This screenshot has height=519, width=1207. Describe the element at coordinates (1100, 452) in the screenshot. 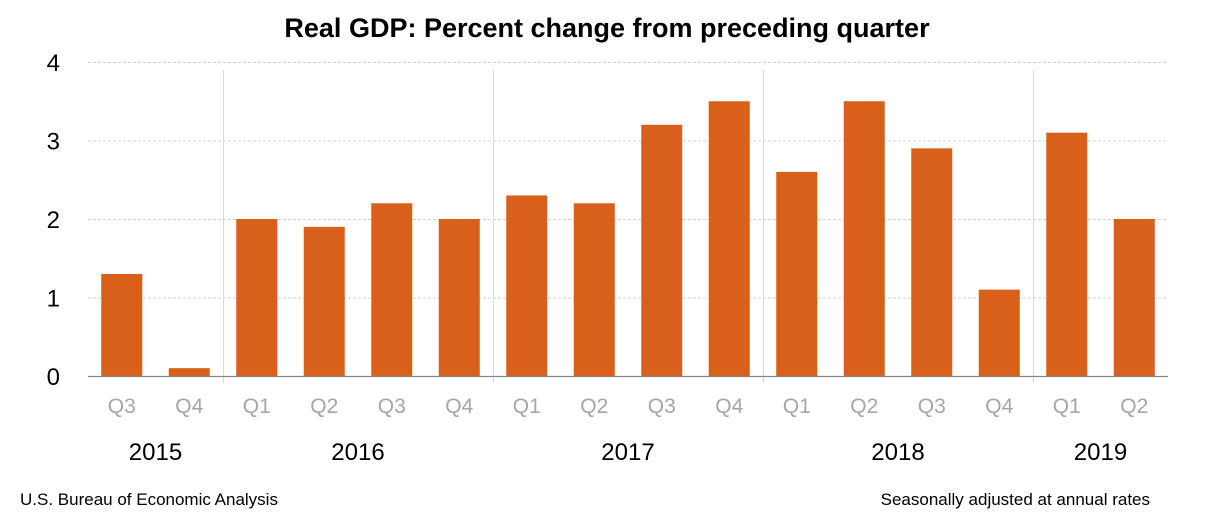

I see `year-label: 2019` at that location.